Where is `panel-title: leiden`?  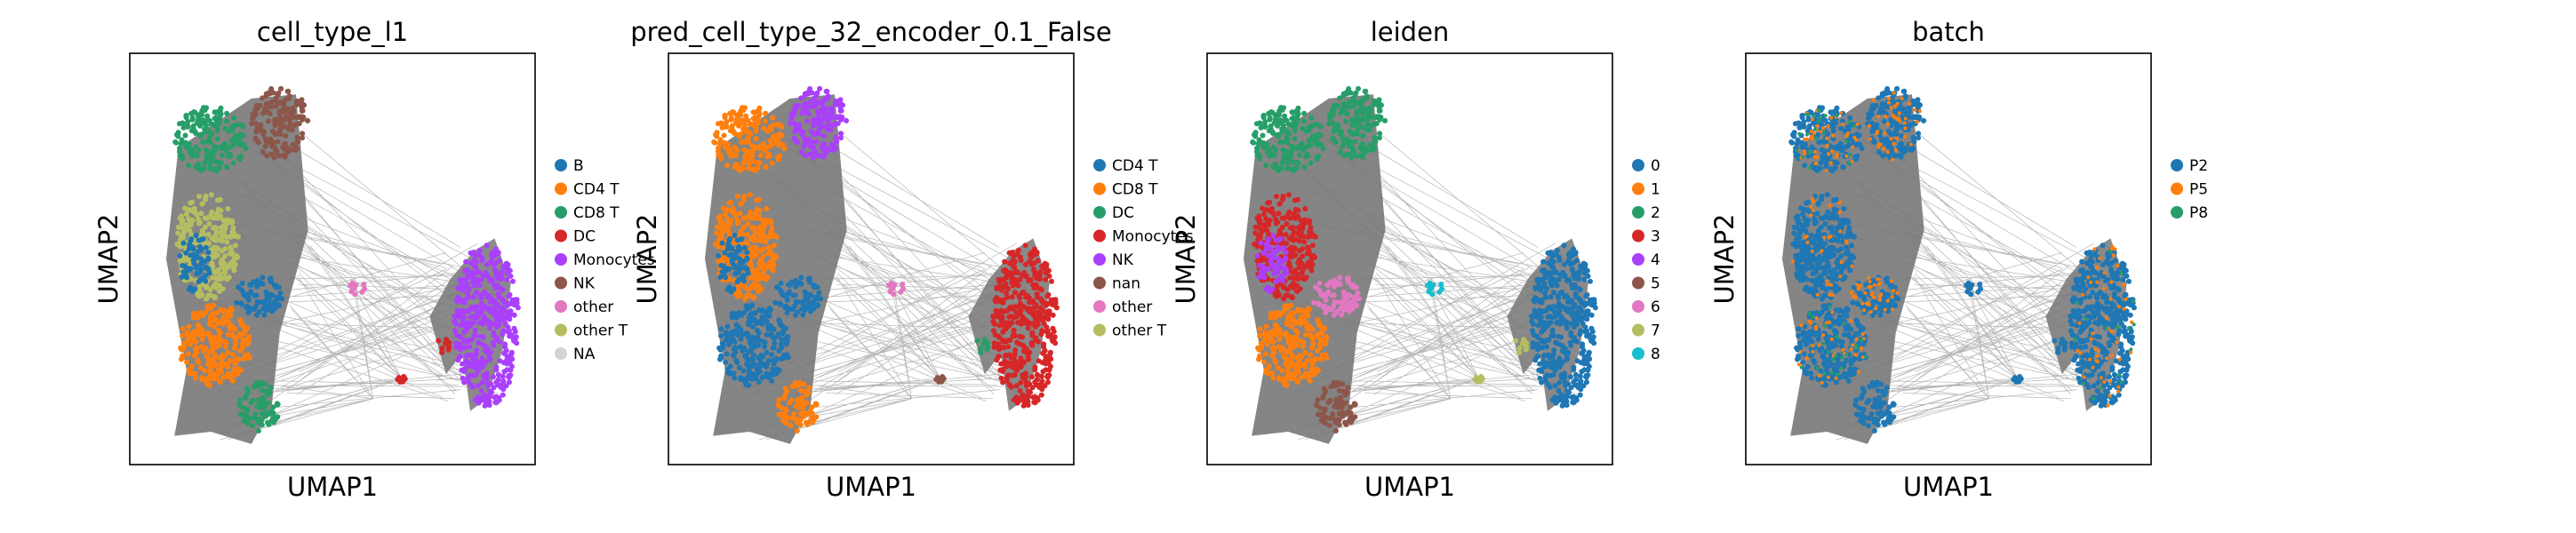
panel-title: leiden is located at coordinates (1410, 32).